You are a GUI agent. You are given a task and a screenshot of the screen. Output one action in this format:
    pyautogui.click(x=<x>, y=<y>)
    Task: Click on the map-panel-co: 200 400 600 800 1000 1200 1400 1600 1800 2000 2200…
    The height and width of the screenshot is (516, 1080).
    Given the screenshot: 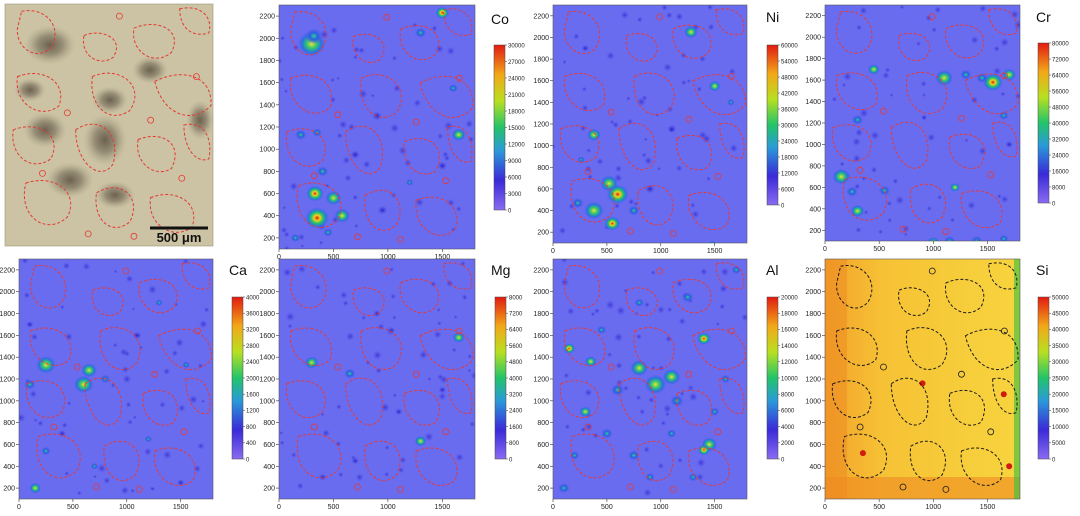 What is the action you would take?
    pyautogui.click(x=392, y=132)
    